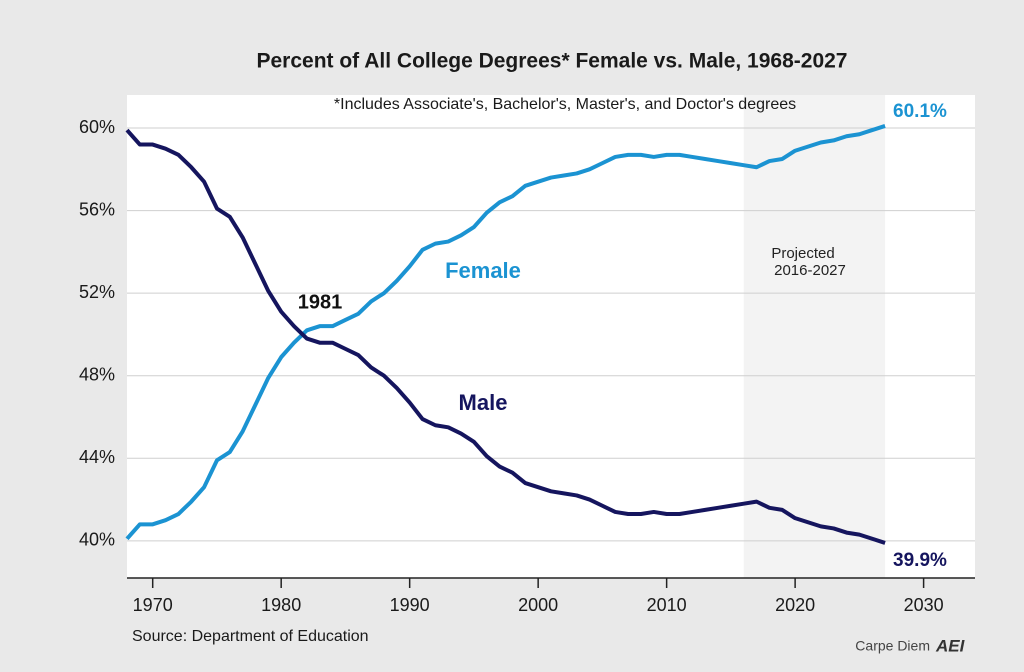 The image size is (1024, 672). What do you see at coordinates (810, 270) in the screenshot?
I see `annotation: 2016-2027` at bounding box center [810, 270].